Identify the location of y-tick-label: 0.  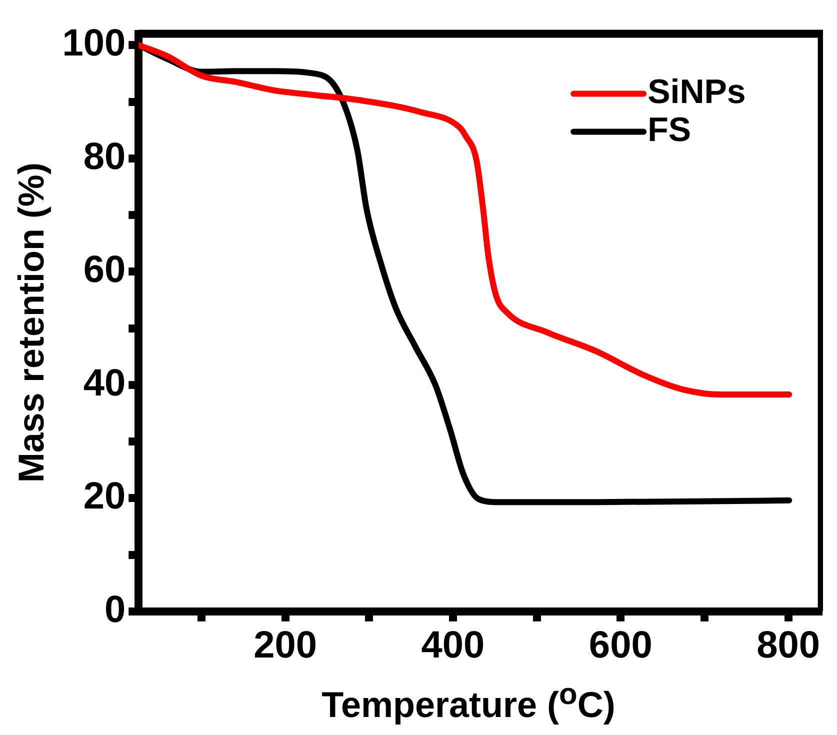
(115, 609).